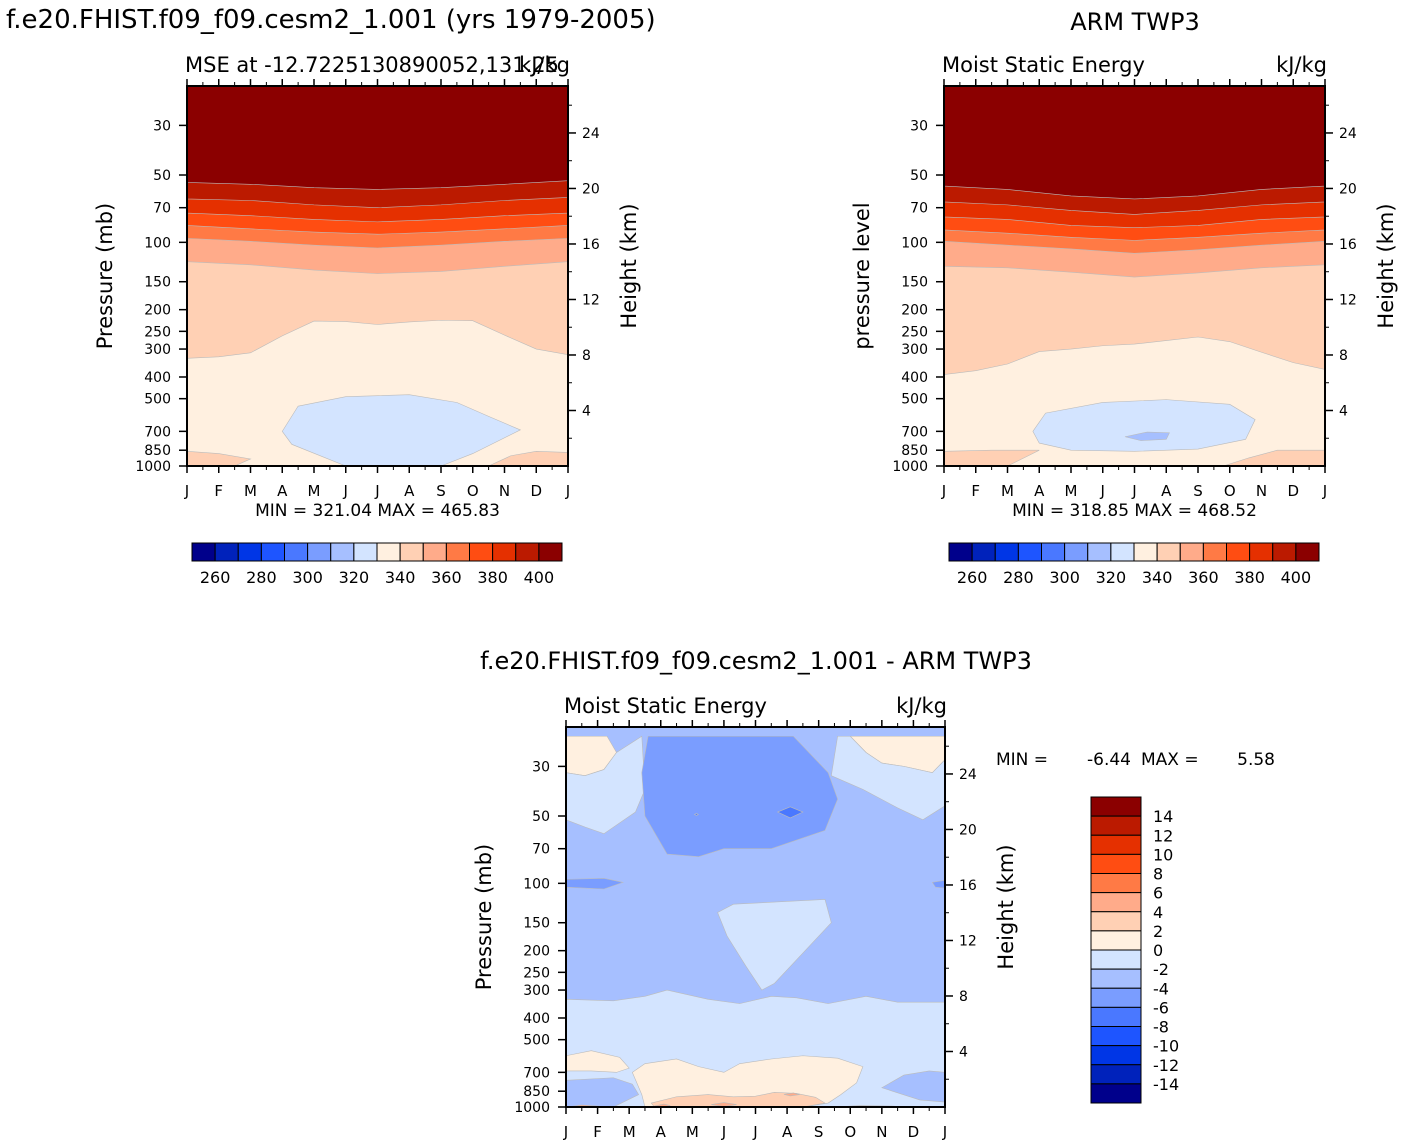  I want to click on contour-region--2, so click(887, 778).